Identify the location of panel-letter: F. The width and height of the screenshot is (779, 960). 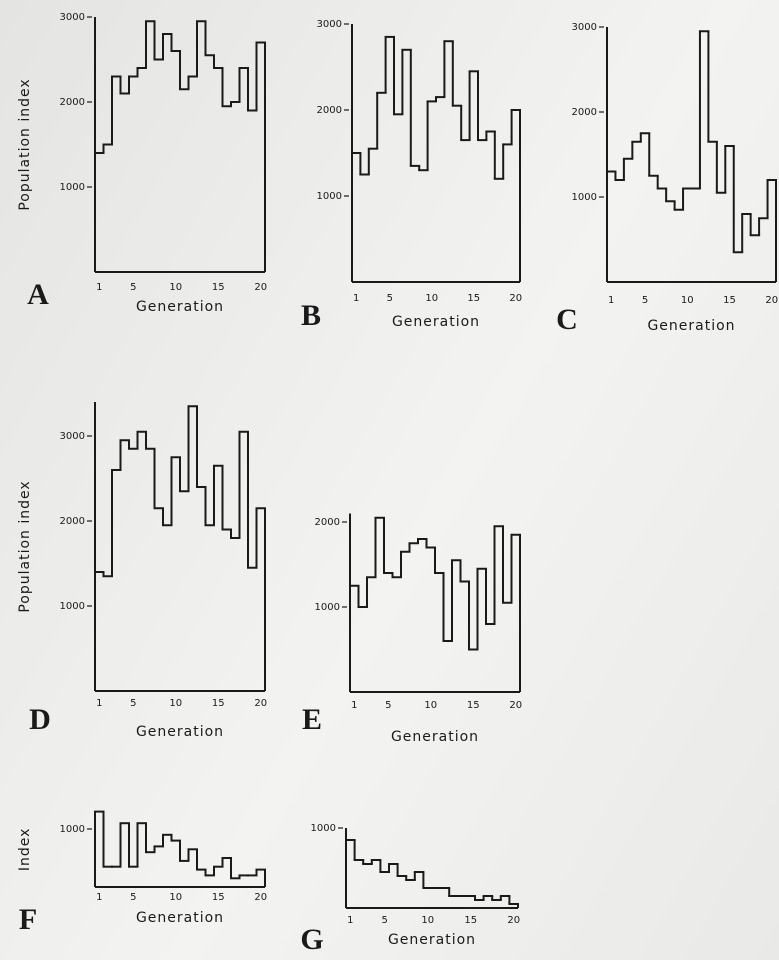
(28, 919).